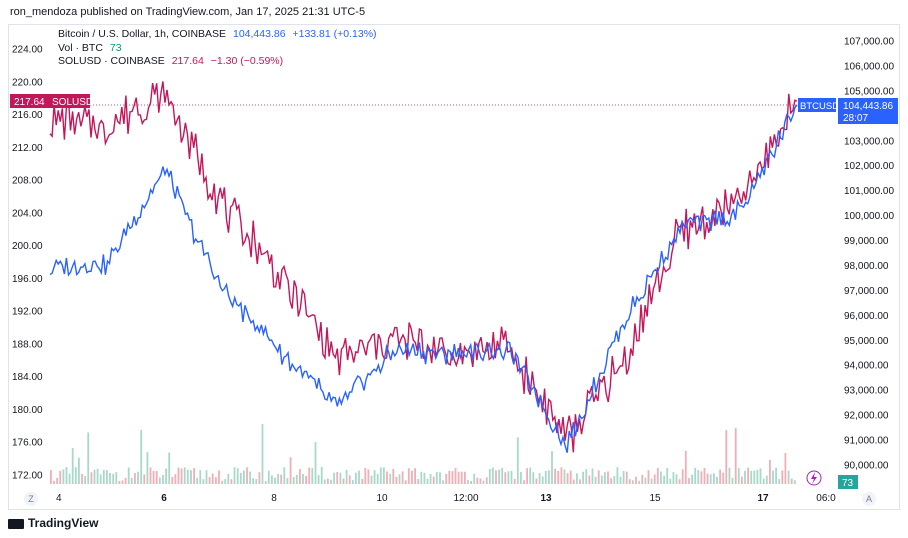 This screenshot has height=538, width=908. Describe the element at coordinates (814, 478) in the screenshot. I see `lightning-icon` at that location.